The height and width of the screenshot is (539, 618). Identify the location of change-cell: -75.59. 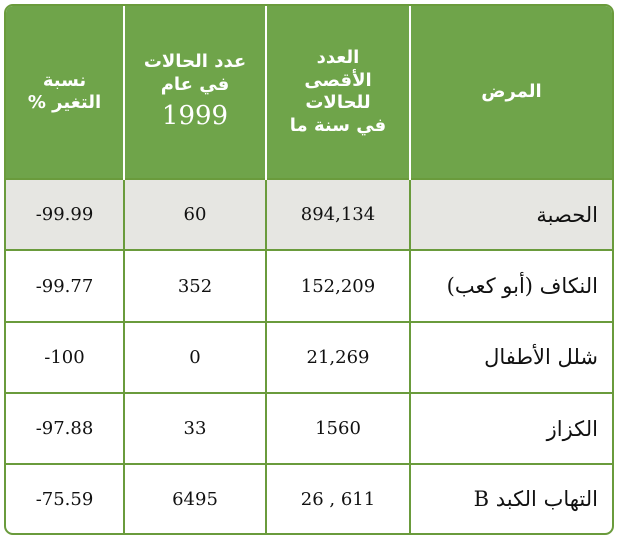
(65, 498).